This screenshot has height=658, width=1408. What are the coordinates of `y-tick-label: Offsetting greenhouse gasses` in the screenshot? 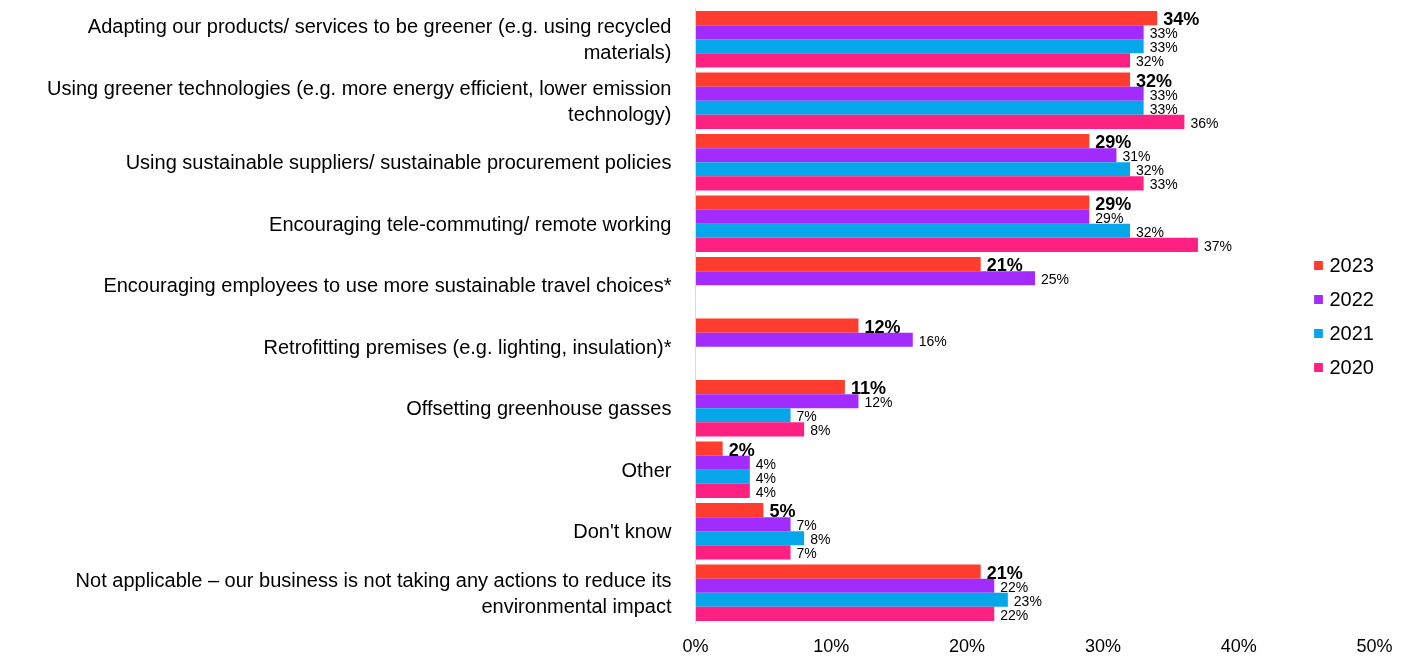 It's located at (539, 408).